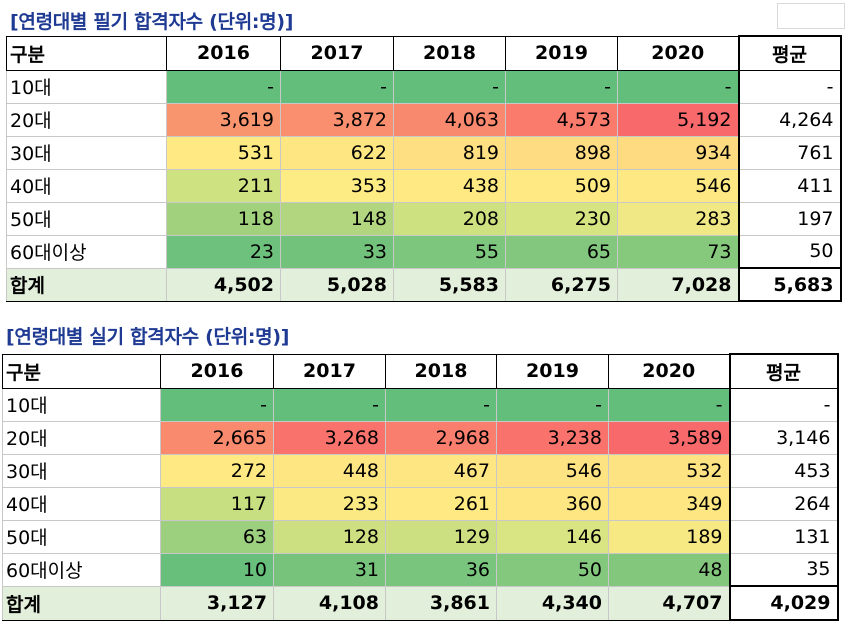  What do you see at coordinates (678, 284) in the screenshot?
I see `total-value-cell: 7,028` at bounding box center [678, 284].